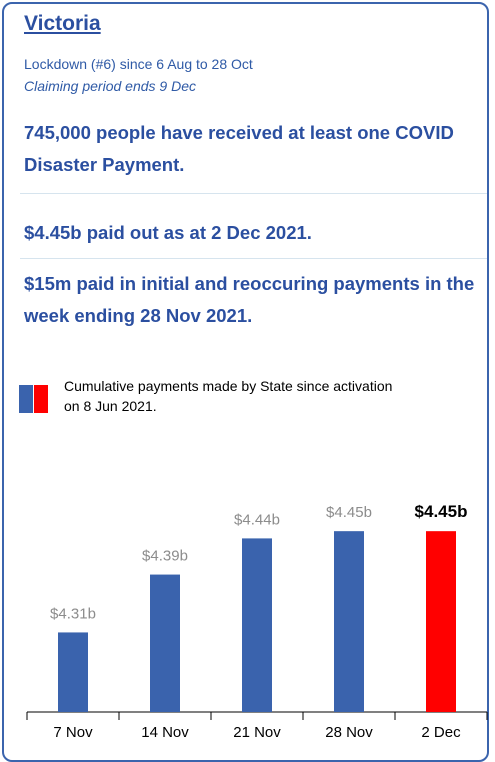 The image size is (495, 762). I want to click on subtitle: Claiming period ends 9 Dec, so click(110, 86).